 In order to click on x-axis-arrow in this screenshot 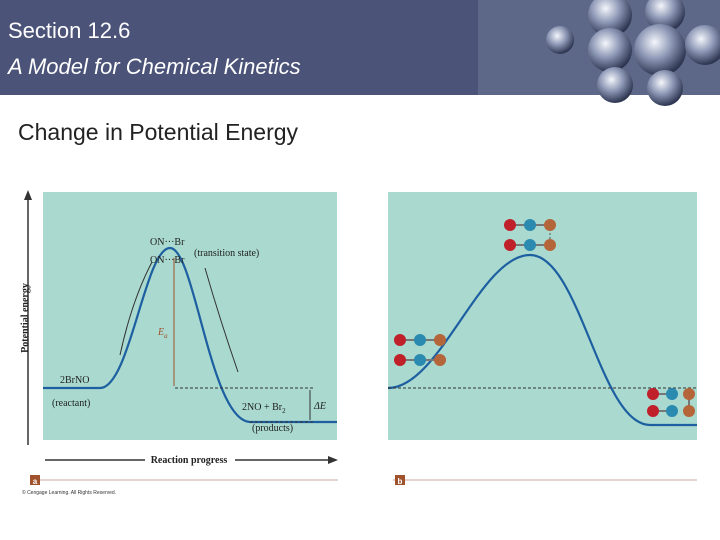, I will do `click(333, 460)`.